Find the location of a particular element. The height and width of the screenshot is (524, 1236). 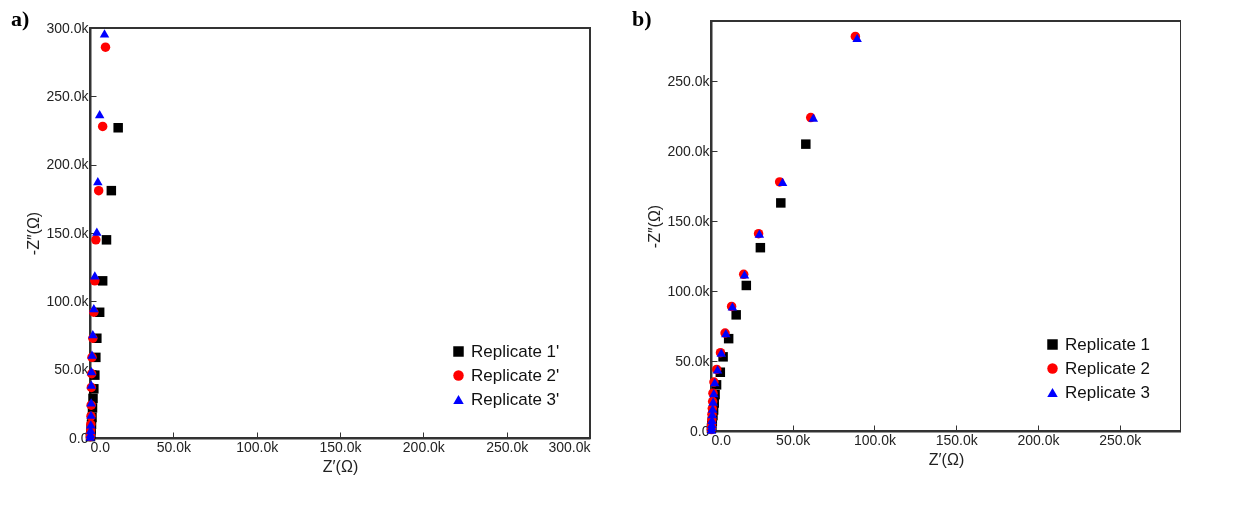

legend-label: Replicate 3' is located at coordinates (515, 399).